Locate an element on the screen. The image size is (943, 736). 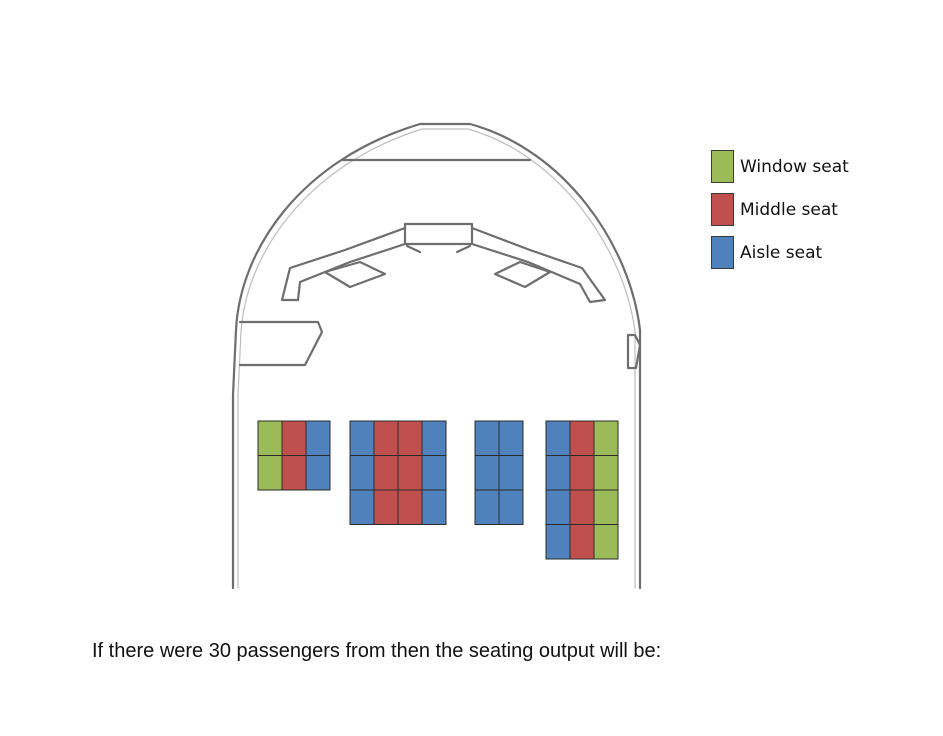
cockpit-window-left-panel is located at coordinates (355, 274).